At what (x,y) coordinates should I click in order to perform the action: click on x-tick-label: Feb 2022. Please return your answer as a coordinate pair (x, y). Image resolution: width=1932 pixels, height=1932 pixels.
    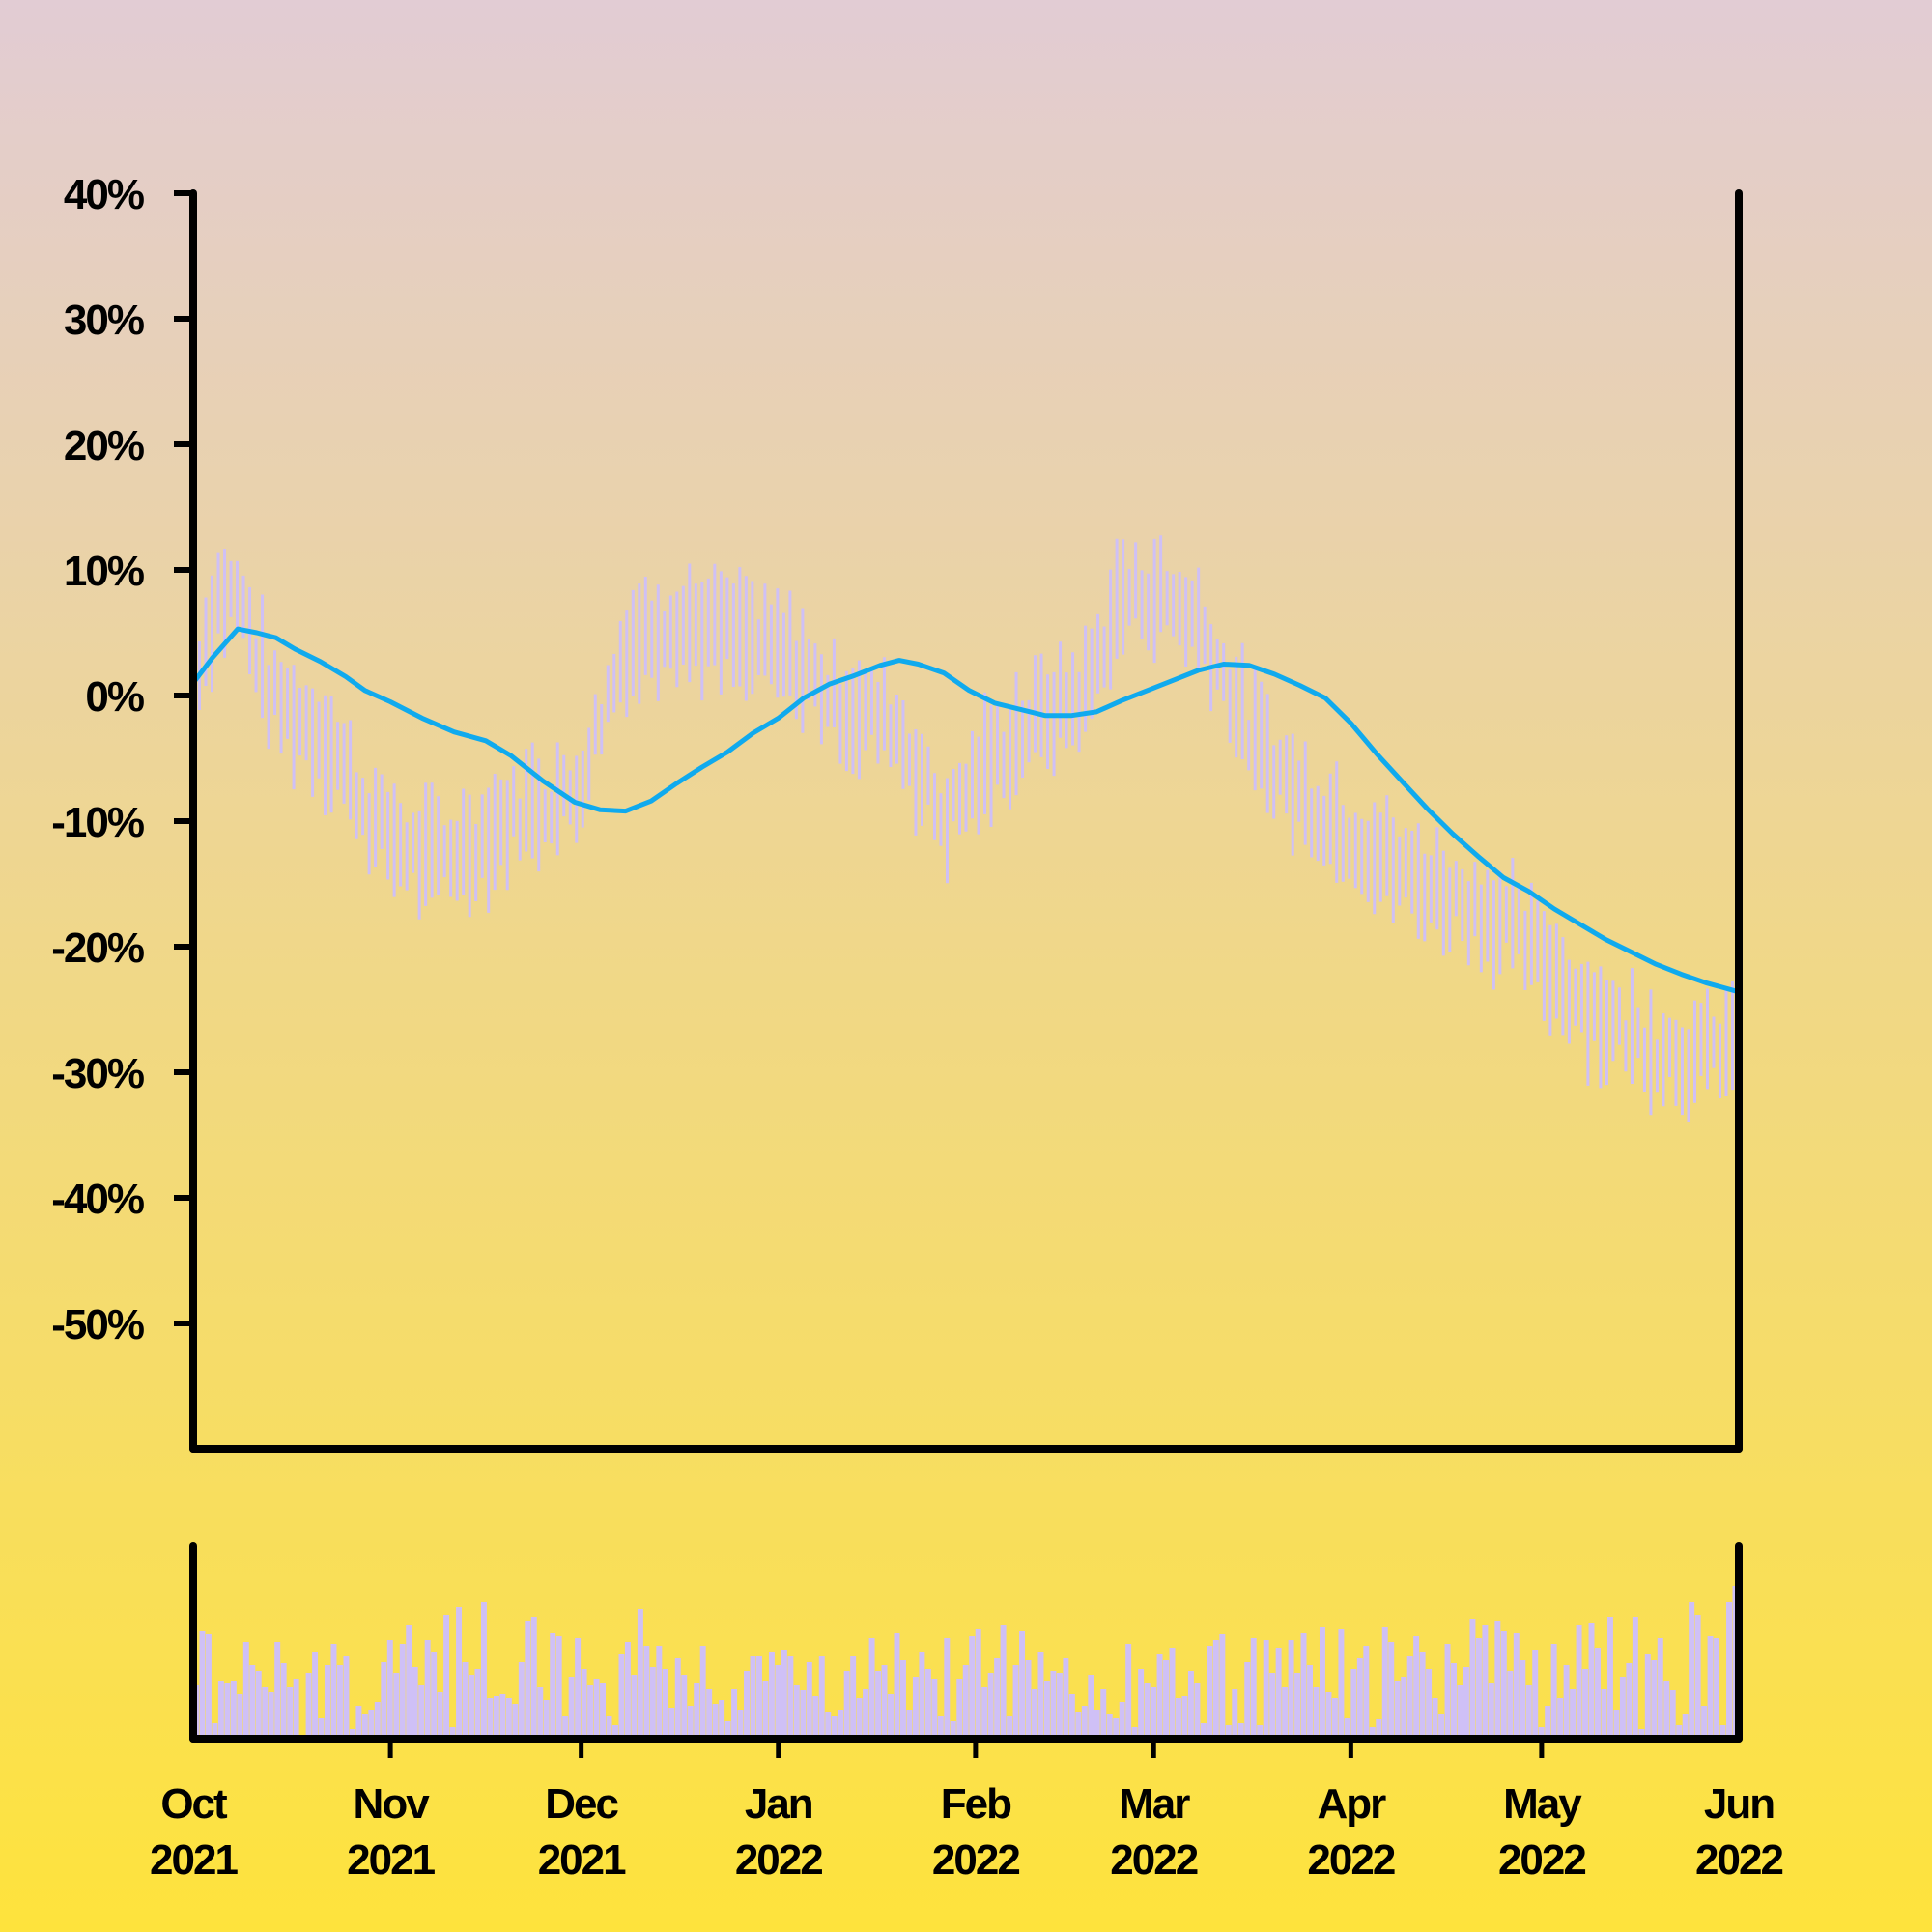
    Looking at the image, I should click on (975, 1832).